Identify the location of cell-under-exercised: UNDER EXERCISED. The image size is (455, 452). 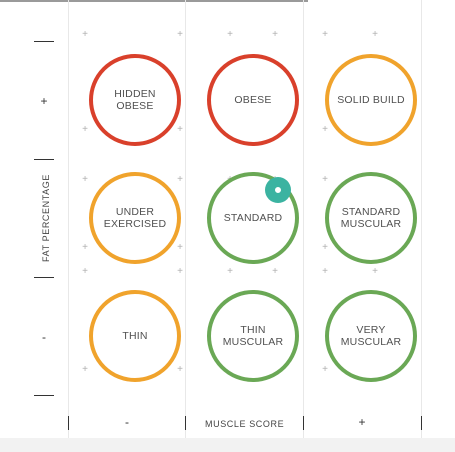
(135, 218).